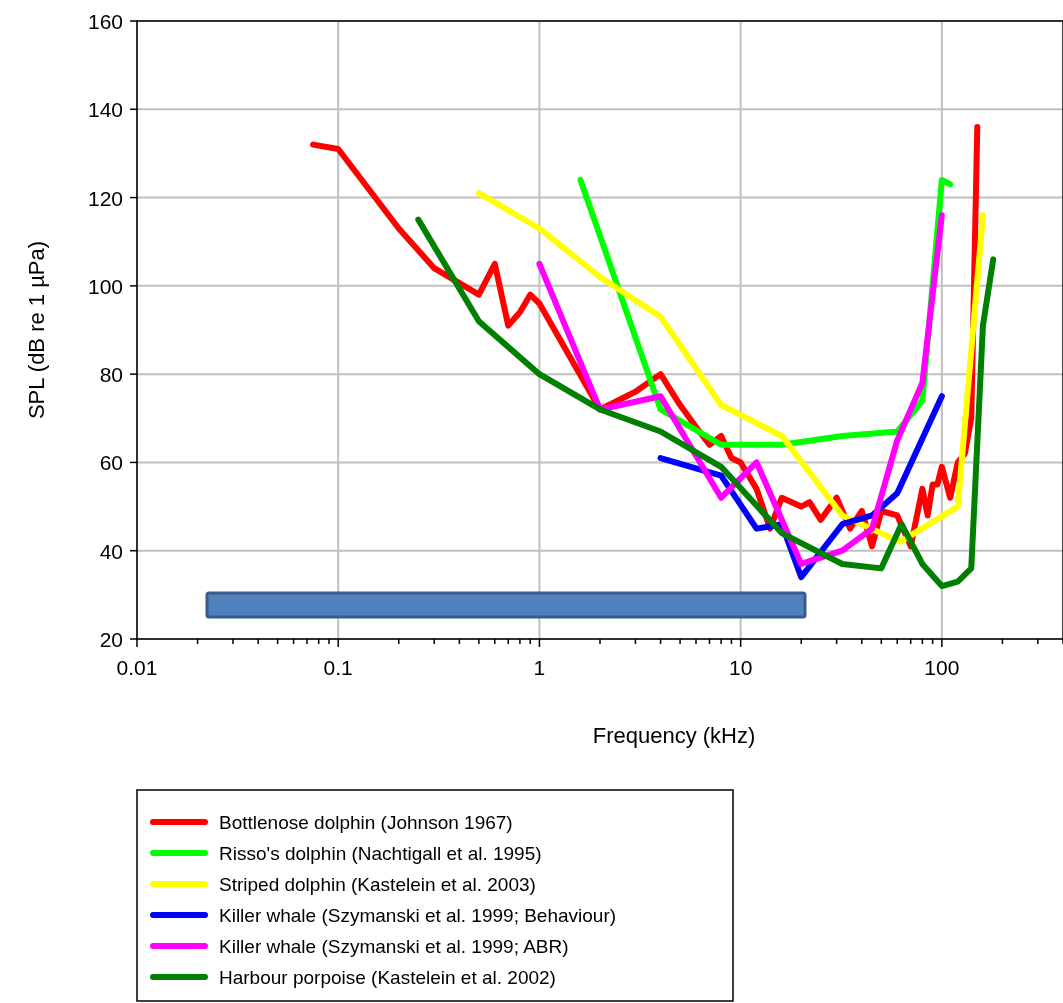 This screenshot has height=1003, width=1063. I want to click on y-tick-label: 140, so click(105, 110).